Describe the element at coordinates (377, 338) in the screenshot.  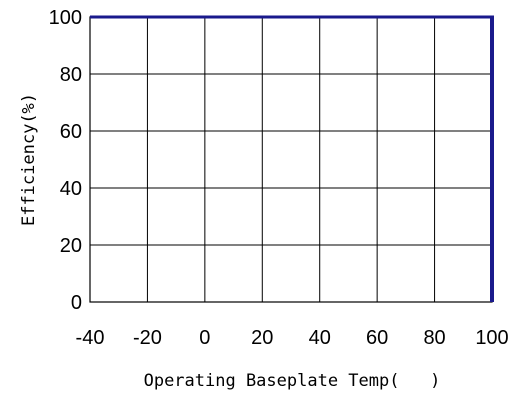
I see `x-tick-label: 60` at that location.